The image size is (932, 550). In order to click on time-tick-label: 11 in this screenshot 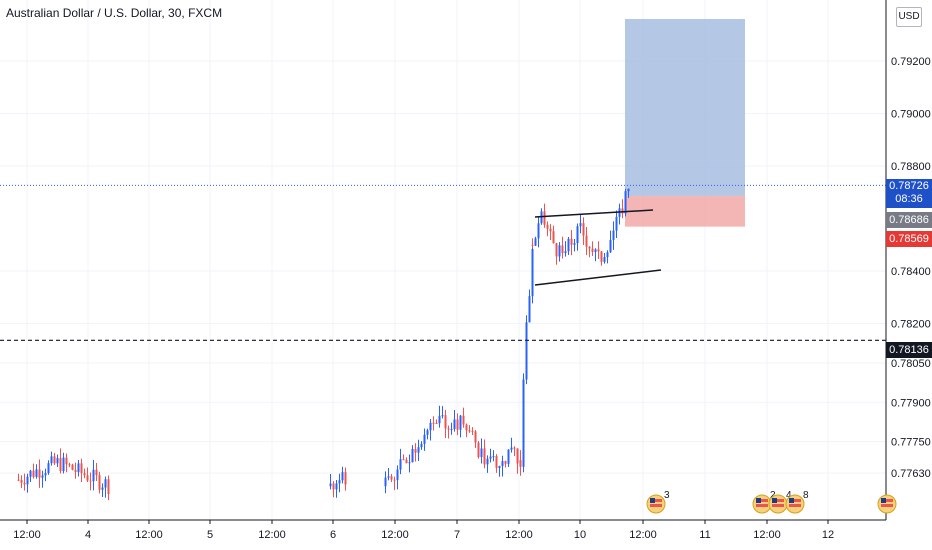, I will do `click(704, 535)`.